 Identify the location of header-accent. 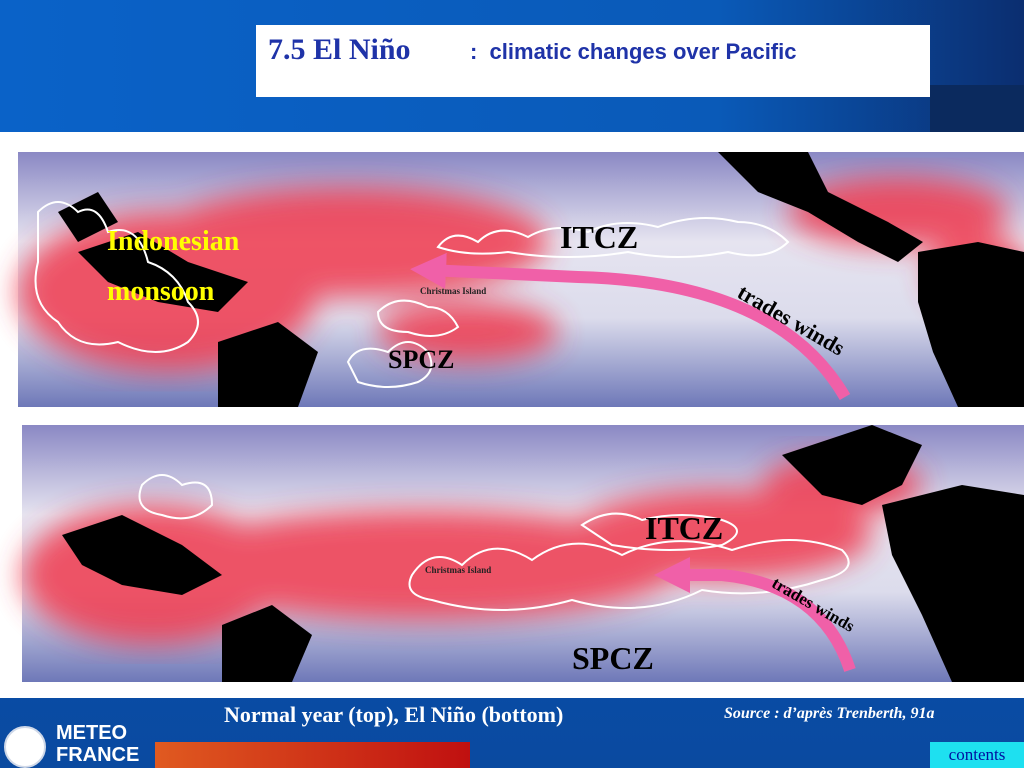
(977, 108).